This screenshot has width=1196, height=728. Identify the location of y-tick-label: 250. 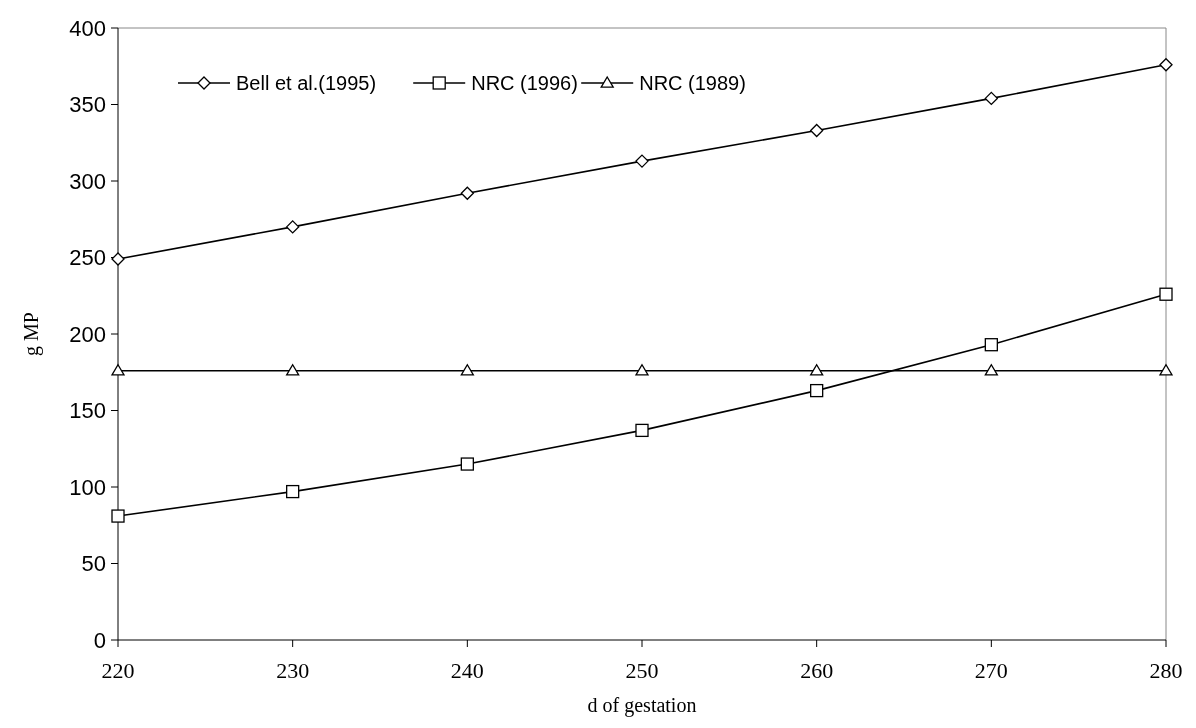
(87, 258).